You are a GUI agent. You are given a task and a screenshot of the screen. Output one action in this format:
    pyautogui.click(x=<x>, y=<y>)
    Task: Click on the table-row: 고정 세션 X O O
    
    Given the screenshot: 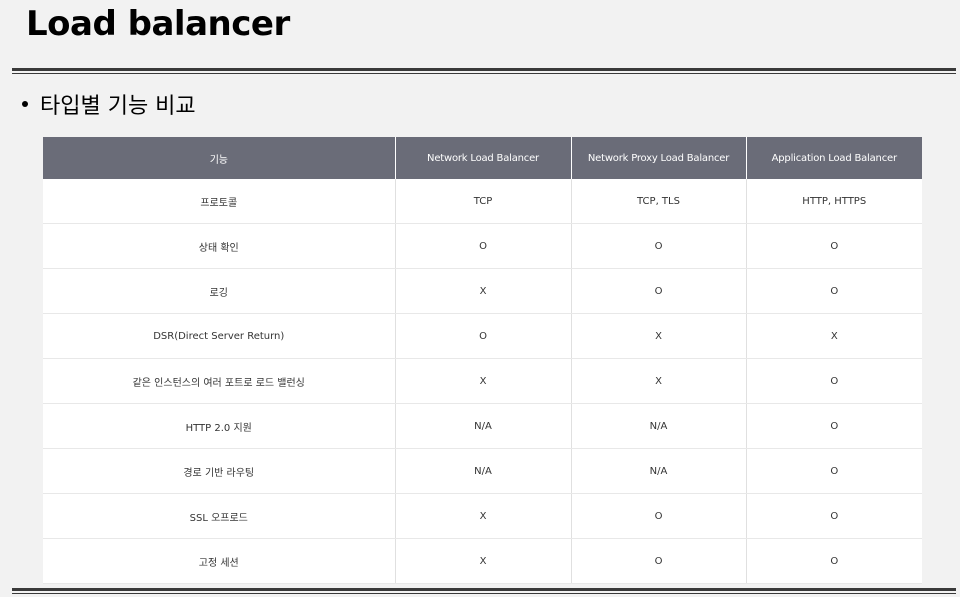 What is the action you would take?
    pyautogui.click(x=482, y=561)
    